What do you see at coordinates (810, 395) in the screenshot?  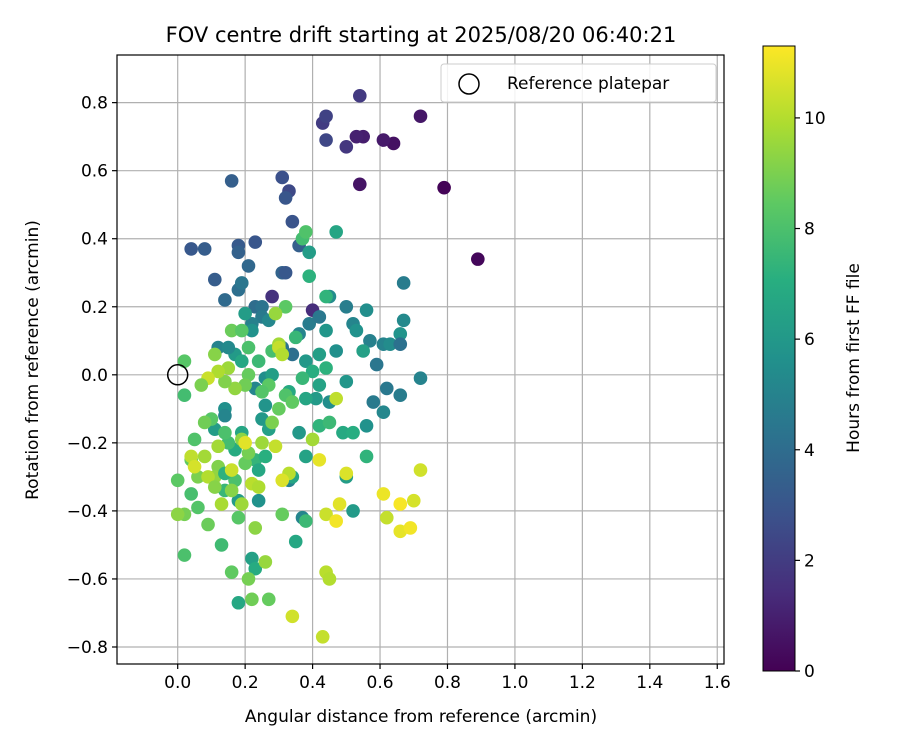 I see `colorbar-ticks: 0 2 4 6 8 10` at bounding box center [810, 395].